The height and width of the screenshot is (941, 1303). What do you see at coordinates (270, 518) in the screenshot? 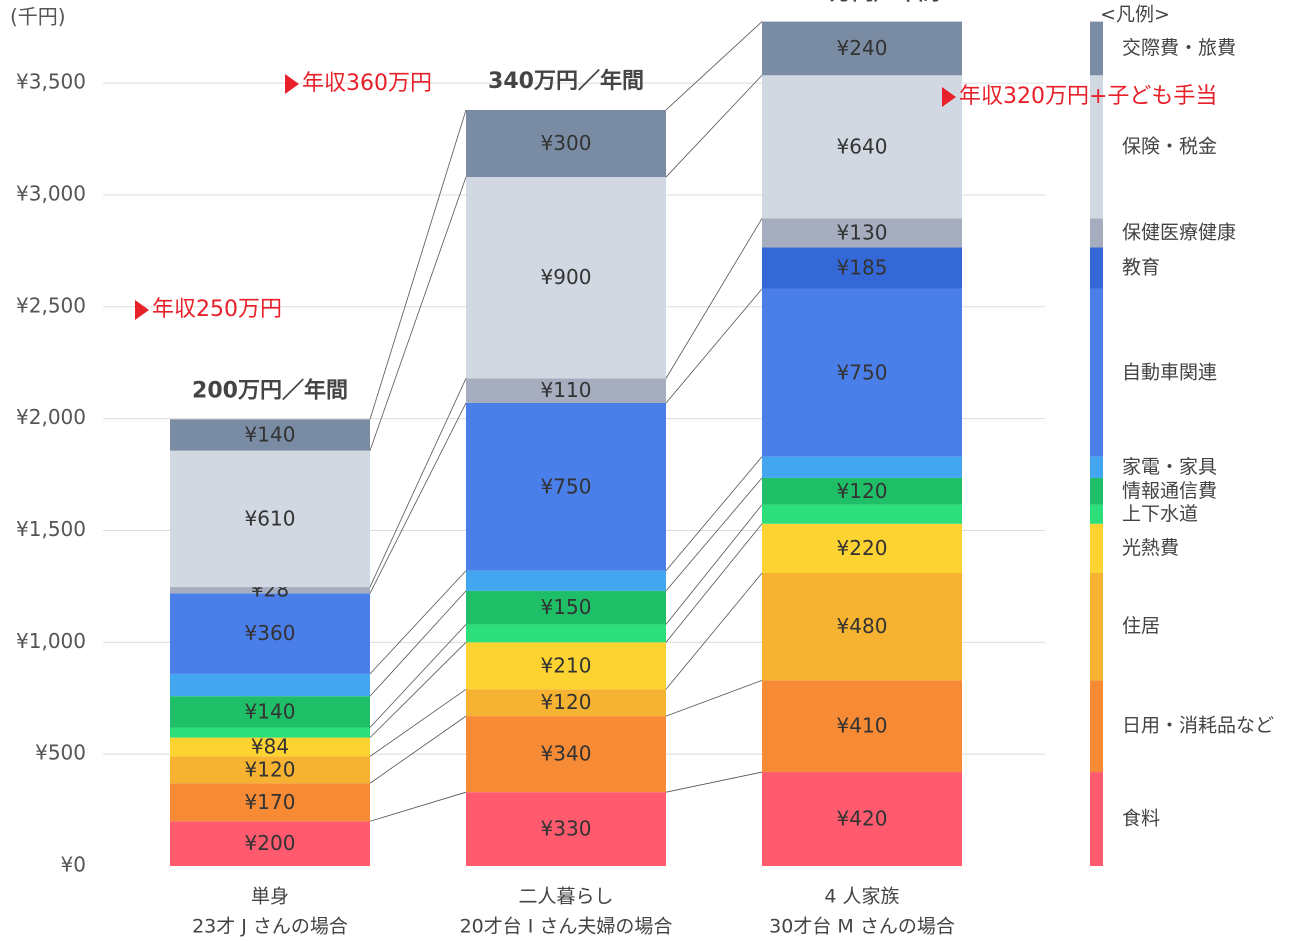
I see `value-label: ¥610` at bounding box center [270, 518].